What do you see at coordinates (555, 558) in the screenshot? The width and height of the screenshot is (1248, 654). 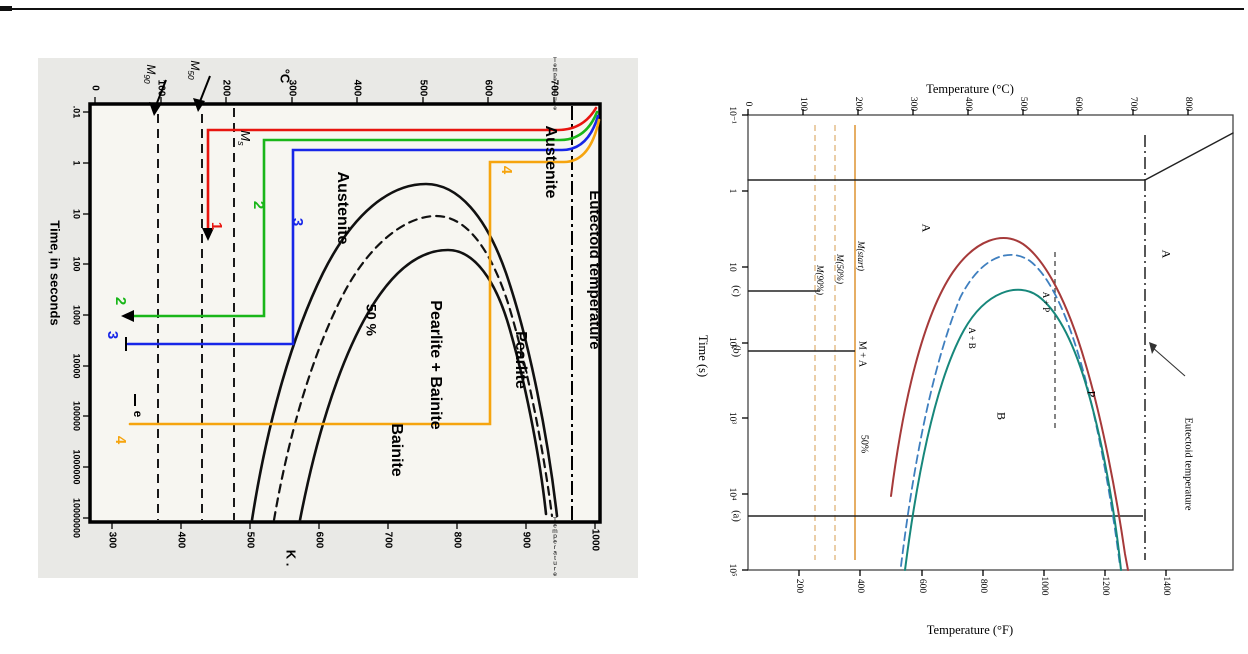 I see `svg-text: t` at bounding box center [555, 558].